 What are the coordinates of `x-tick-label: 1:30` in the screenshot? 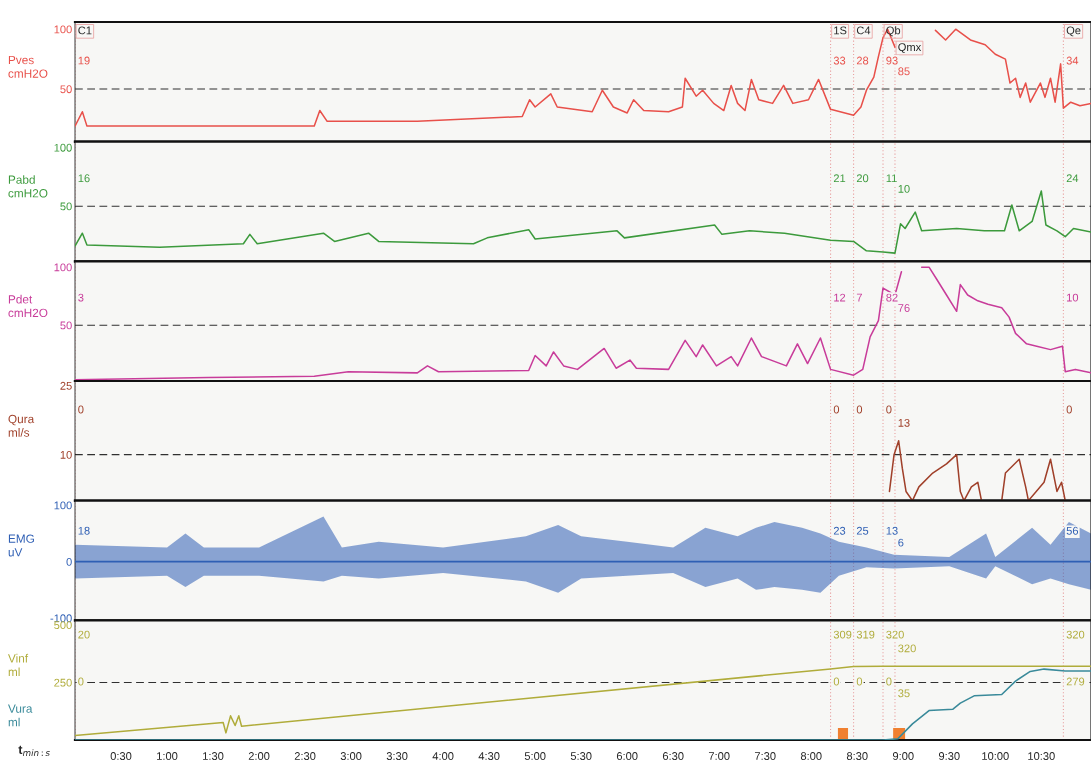 It's located at (213, 756).